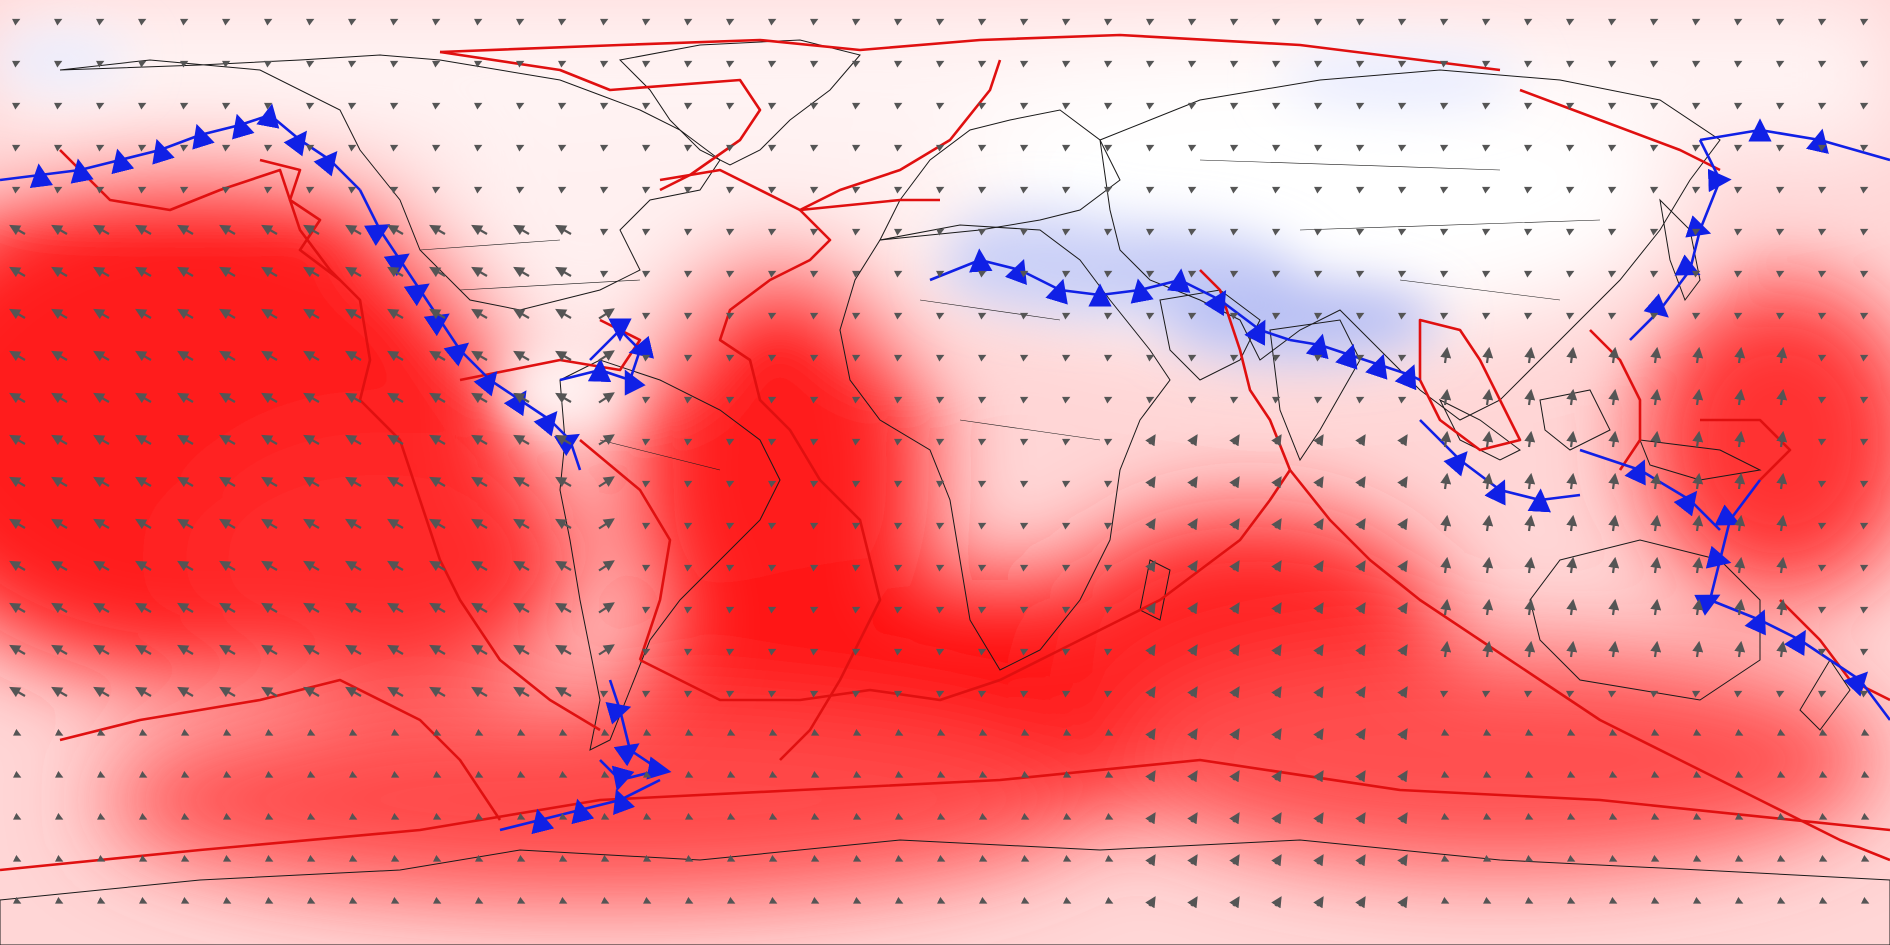 The height and width of the screenshot is (945, 1890). Describe the element at coordinates (670, 555) in the screenshot. I see `coastline-south-america` at that location.